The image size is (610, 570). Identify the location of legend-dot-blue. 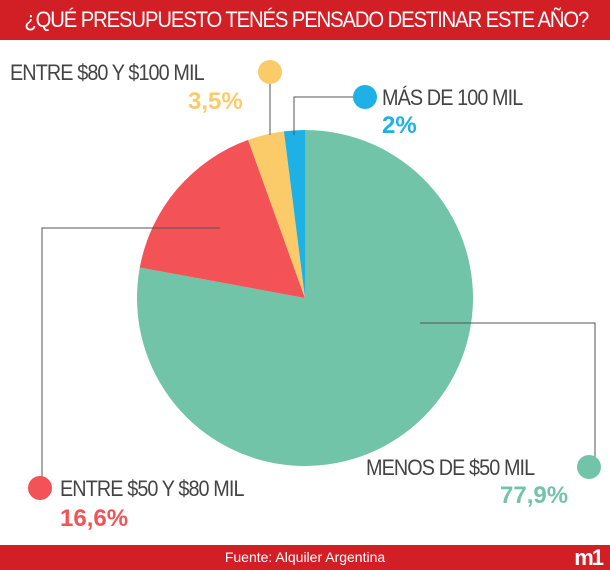
(365, 97).